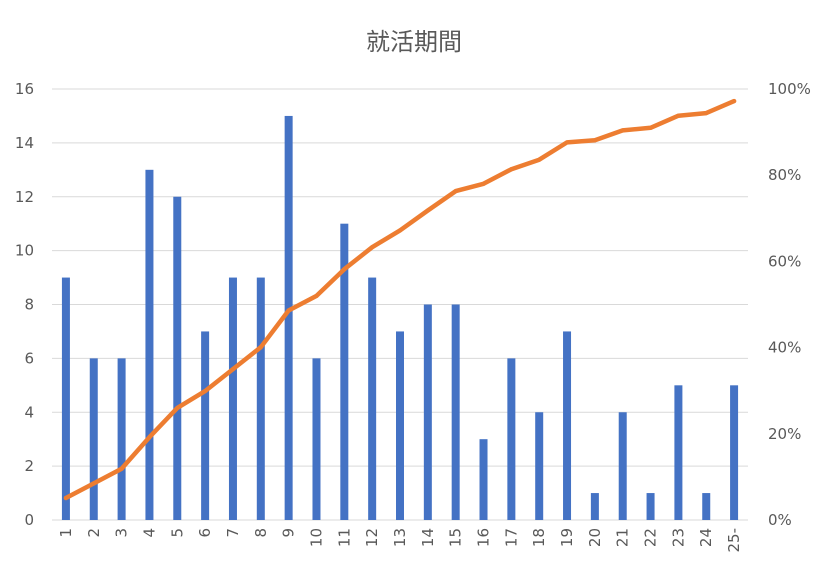  I want to click on x-tick-label: 1, so click(66, 533).